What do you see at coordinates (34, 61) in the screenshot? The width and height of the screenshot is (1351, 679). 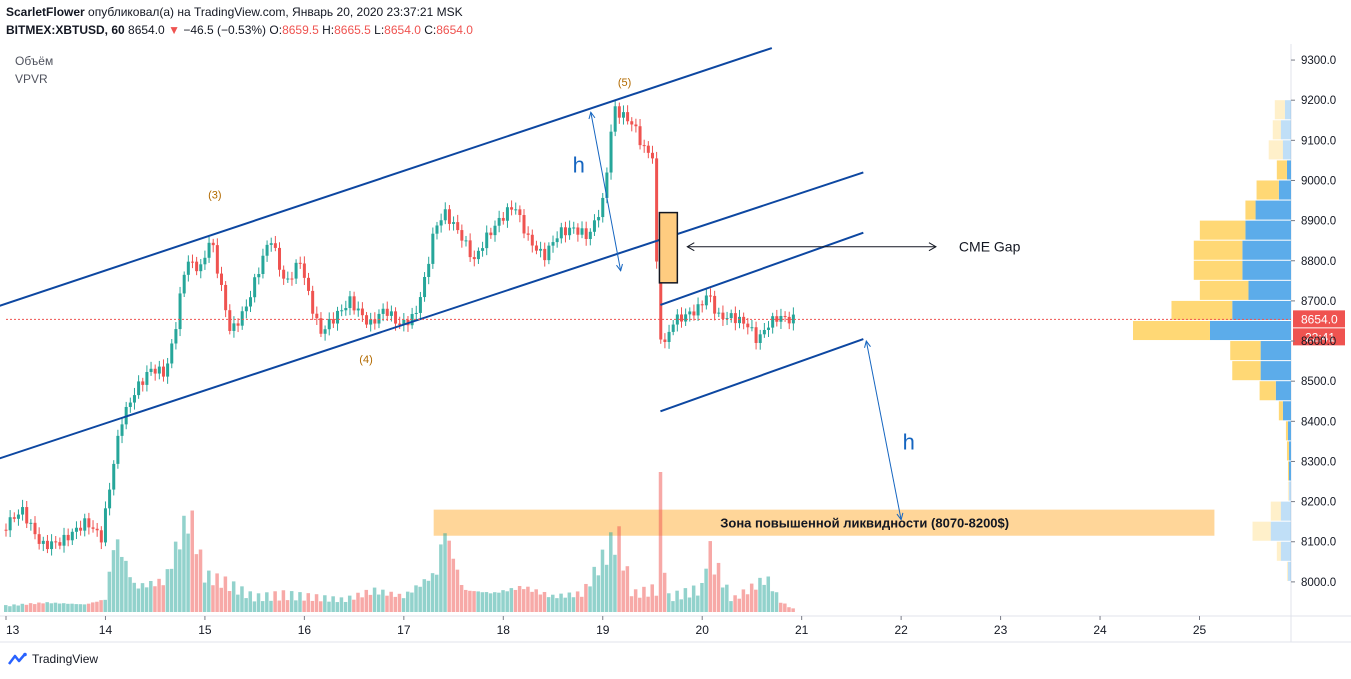 I see `indicator-label: Объём` at bounding box center [34, 61].